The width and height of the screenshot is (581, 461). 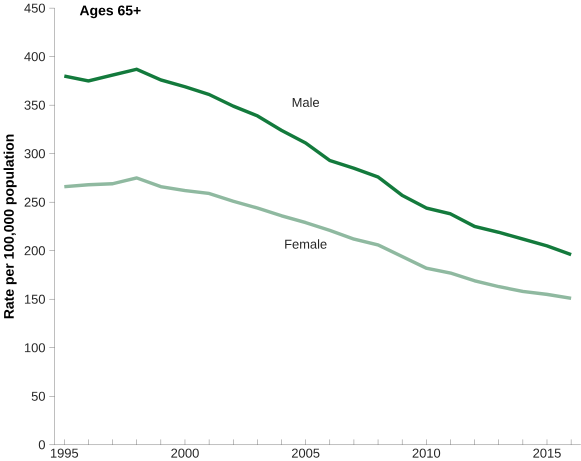 I want to click on y-tick-label: 250, so click(x=34, y=202).